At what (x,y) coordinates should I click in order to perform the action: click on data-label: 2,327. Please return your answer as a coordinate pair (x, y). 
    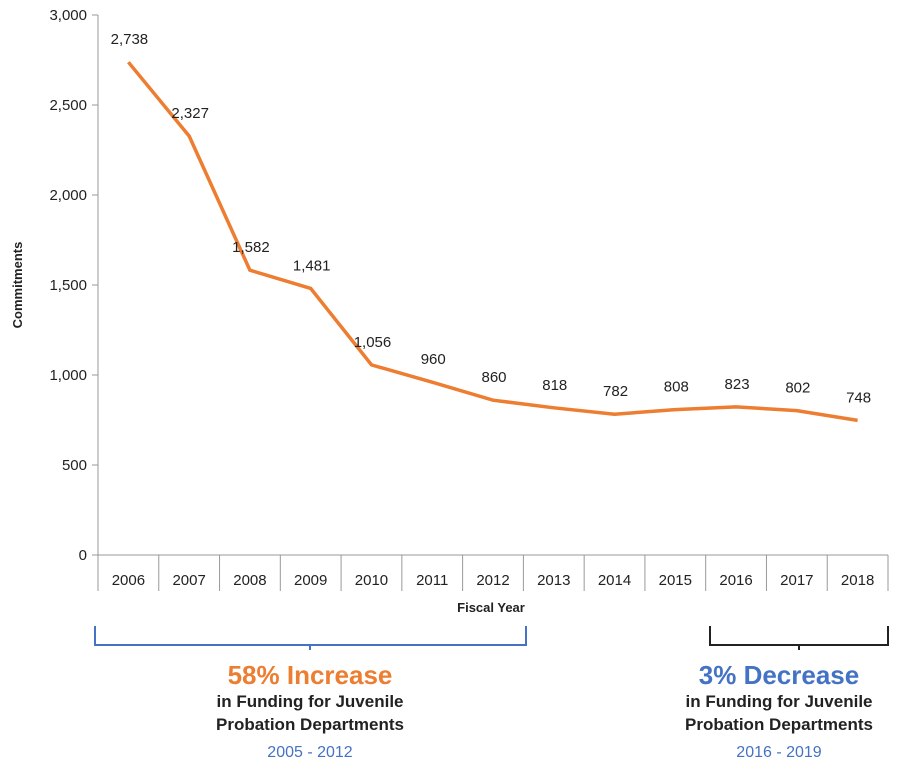
    Looking at the image, I should click on (190, 113).